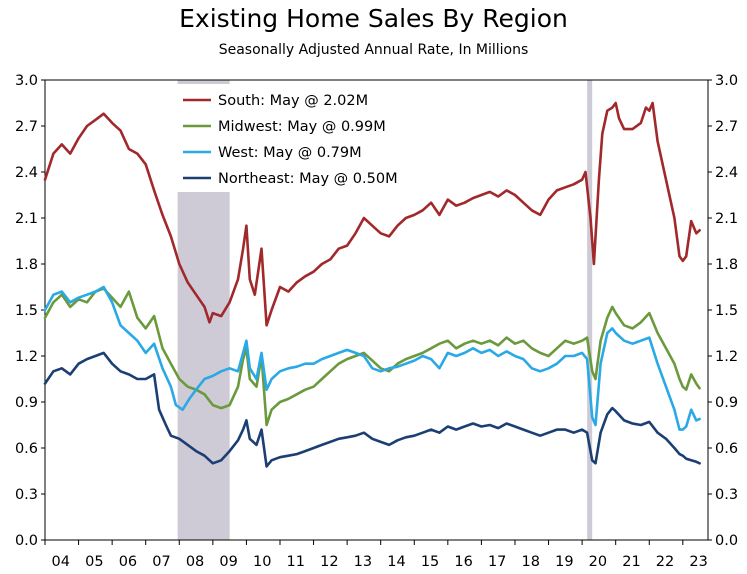  I want to click on y-tick-label-left: 1.8, so click(26, 265).